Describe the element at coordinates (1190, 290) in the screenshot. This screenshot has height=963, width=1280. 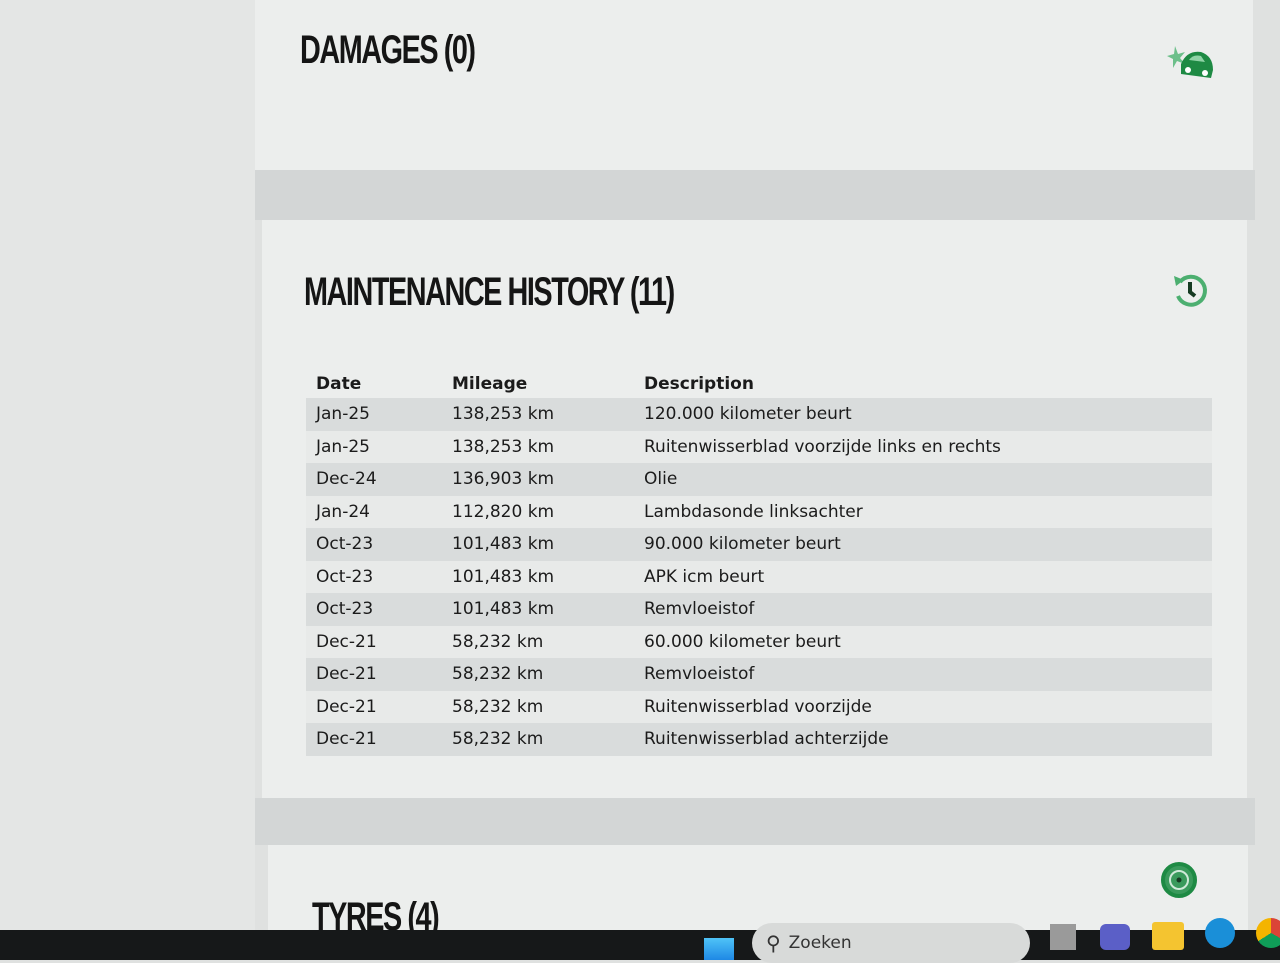
I see `history-icon` at that location.